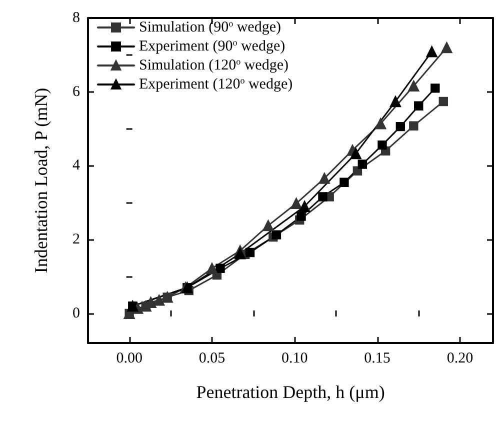  I want to click on x-tick-label: 0.15, so click(377, 358).